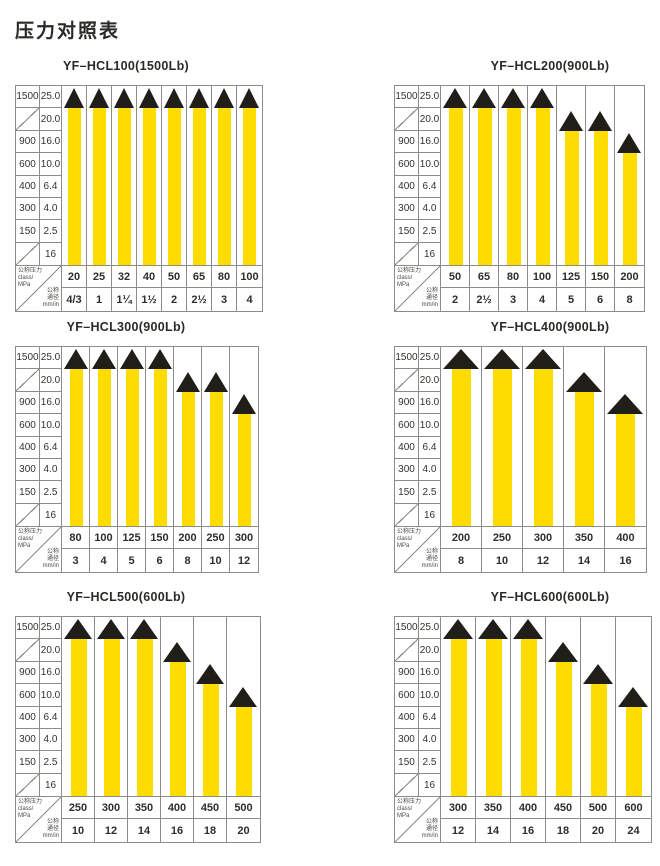 The image size is (660, 866). Describe the element at coordinates (429, 566) in the screenshot. I see `corner-diameter-line: mm/in` at that location.